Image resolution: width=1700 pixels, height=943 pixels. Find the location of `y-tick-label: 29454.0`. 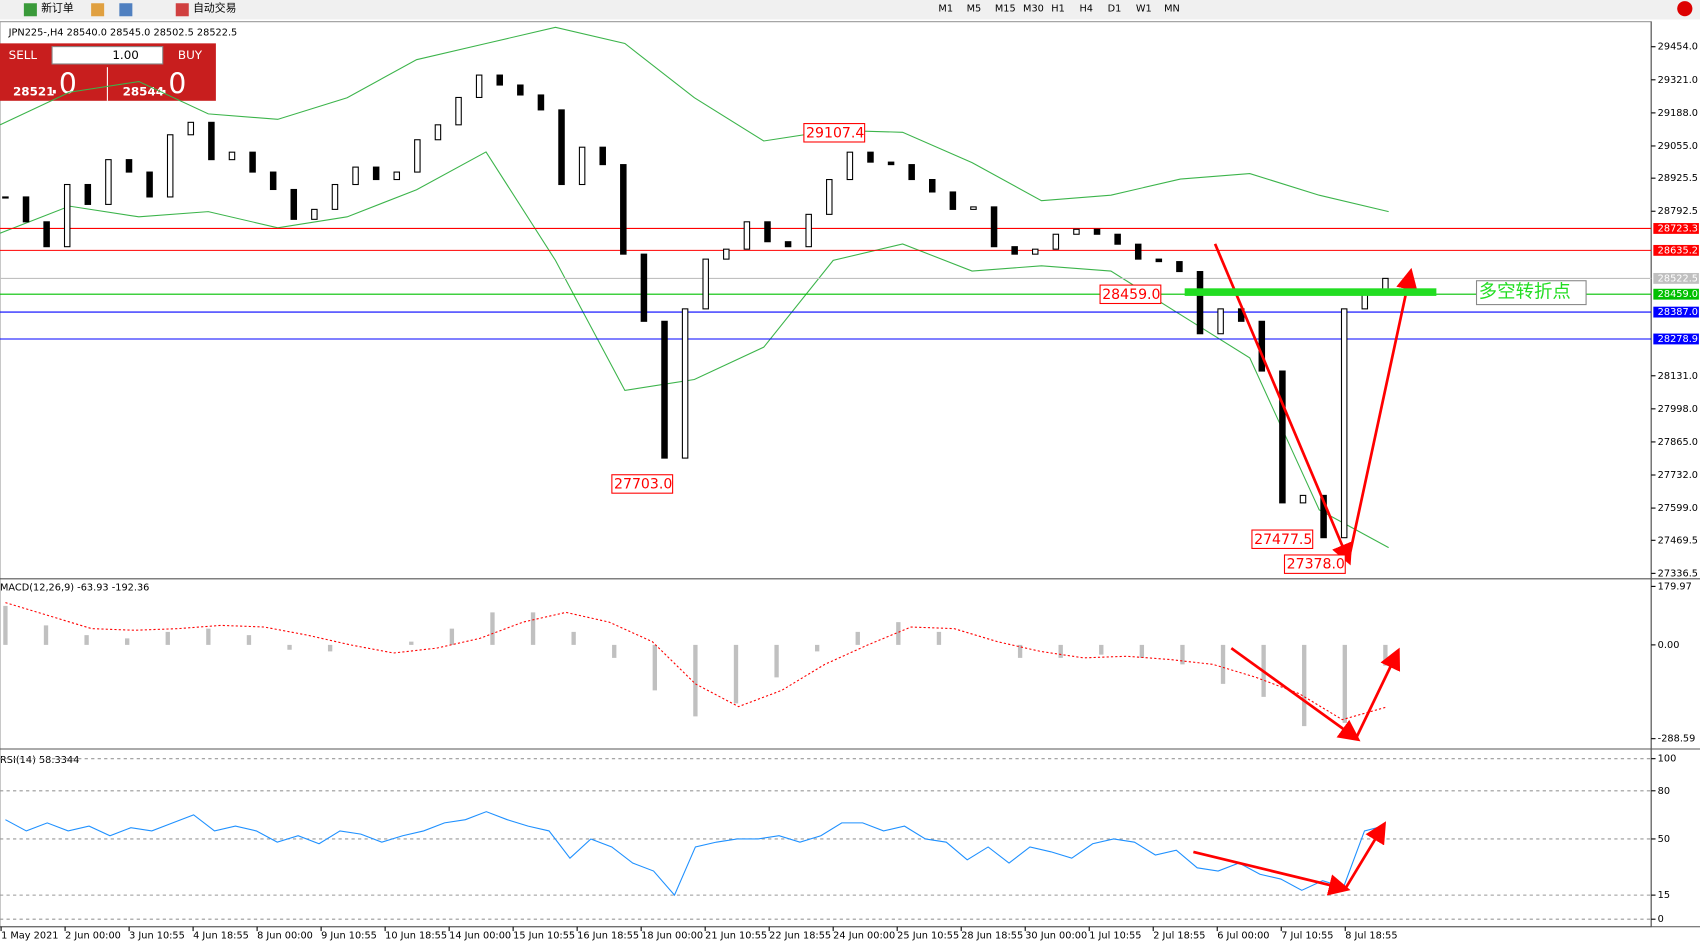

y-tick-label: 29454.0 is located at coordinates (1678, 47).